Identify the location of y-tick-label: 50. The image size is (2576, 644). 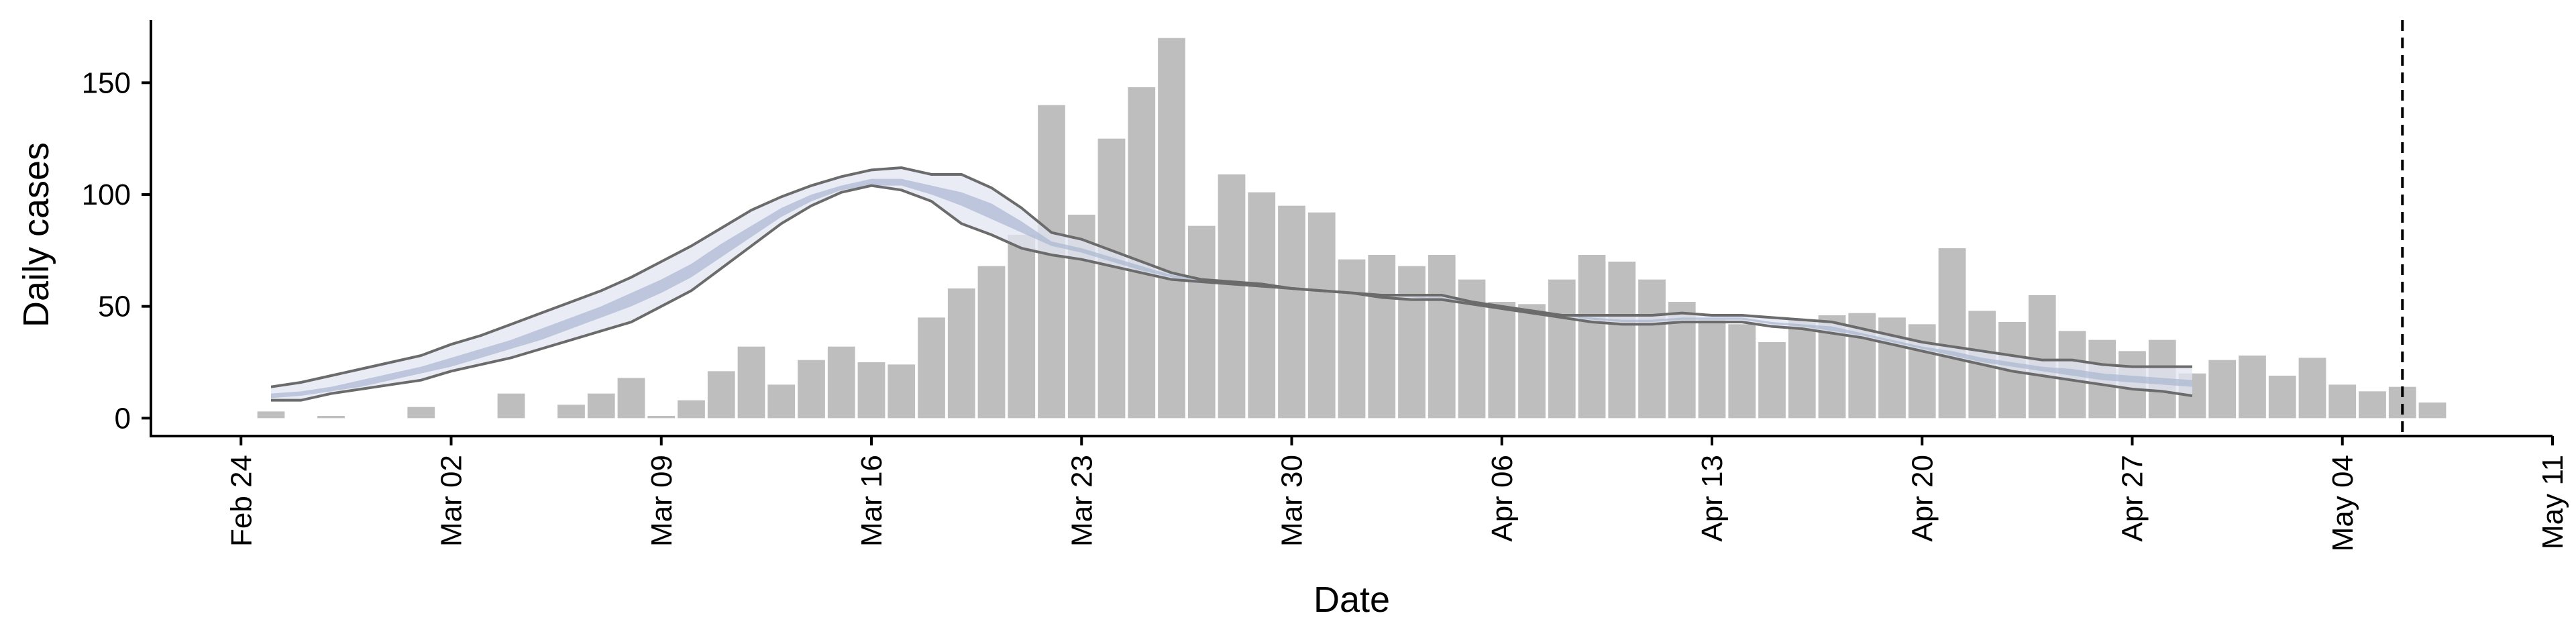
(114, 306).